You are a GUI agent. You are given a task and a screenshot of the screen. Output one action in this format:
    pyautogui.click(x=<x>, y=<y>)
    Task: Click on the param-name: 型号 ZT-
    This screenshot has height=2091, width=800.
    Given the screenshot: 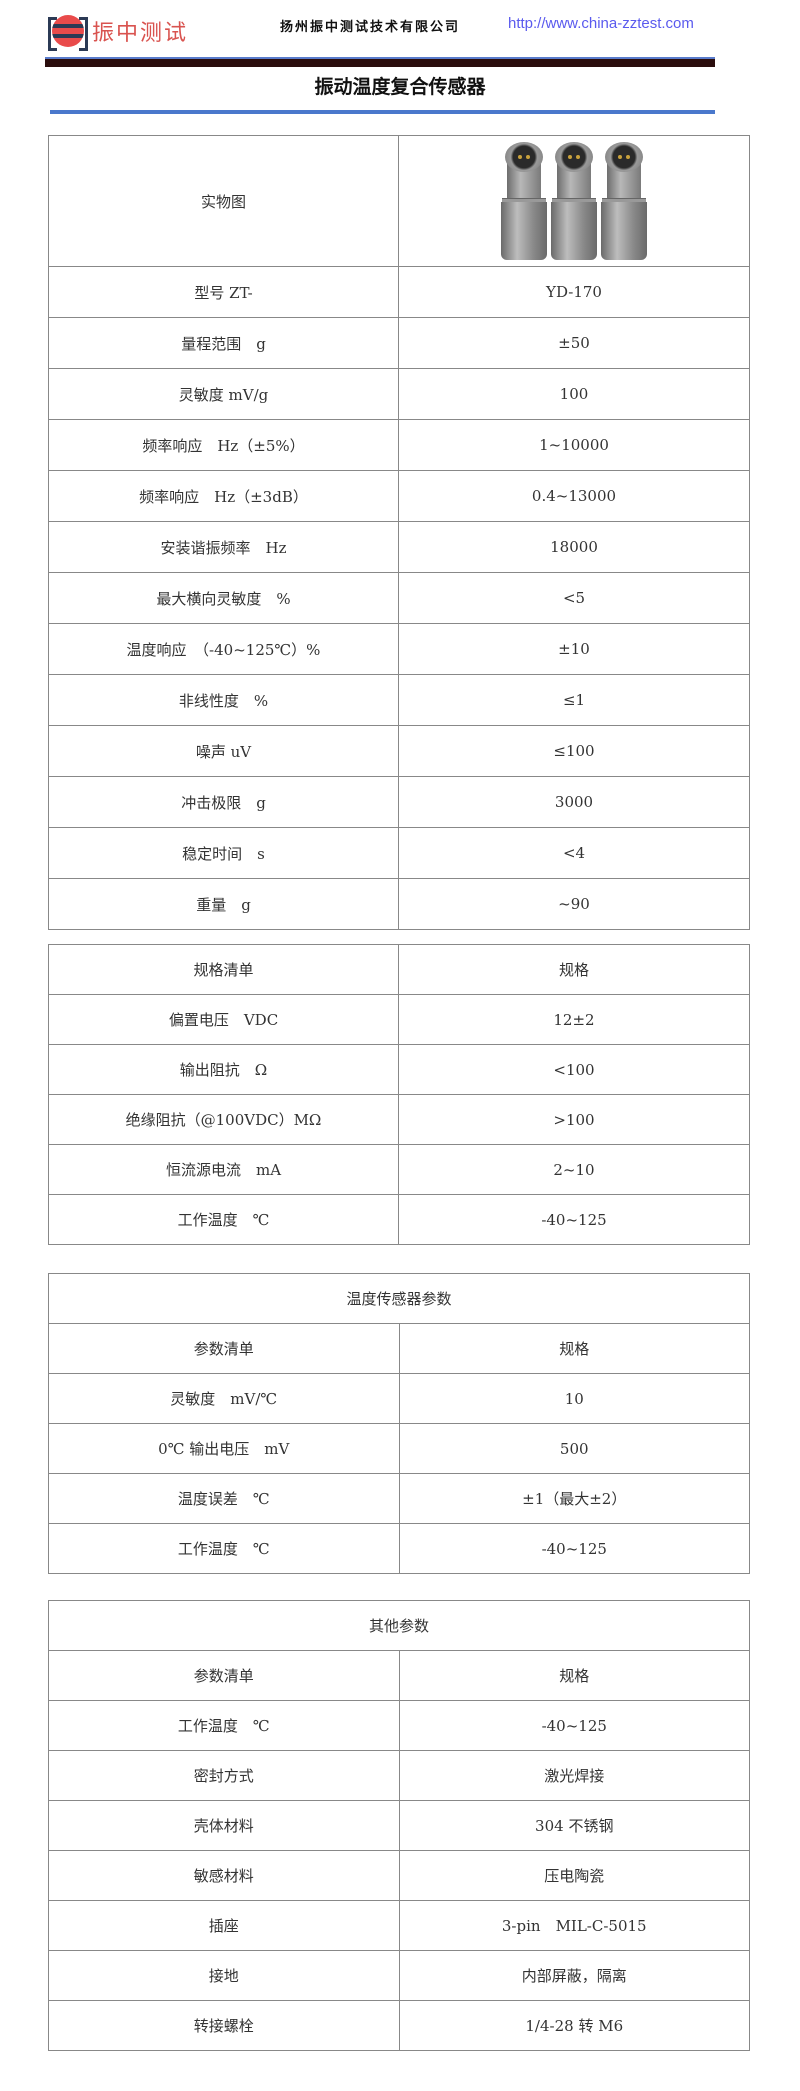 What is the action you would take?
    pyautogui.click(x=223, y=292)
    